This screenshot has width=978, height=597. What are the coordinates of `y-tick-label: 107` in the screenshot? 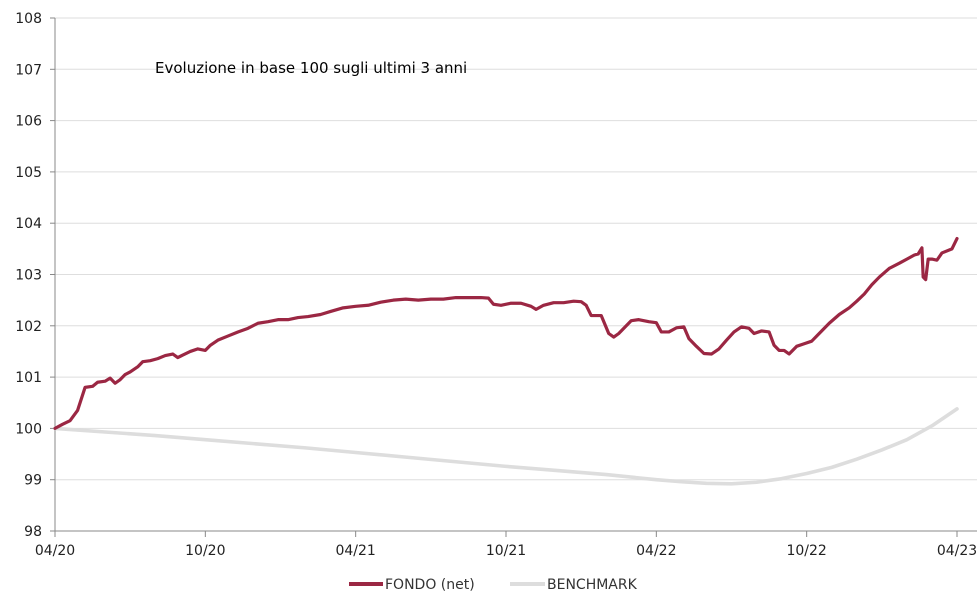 It's located at (28, 70).